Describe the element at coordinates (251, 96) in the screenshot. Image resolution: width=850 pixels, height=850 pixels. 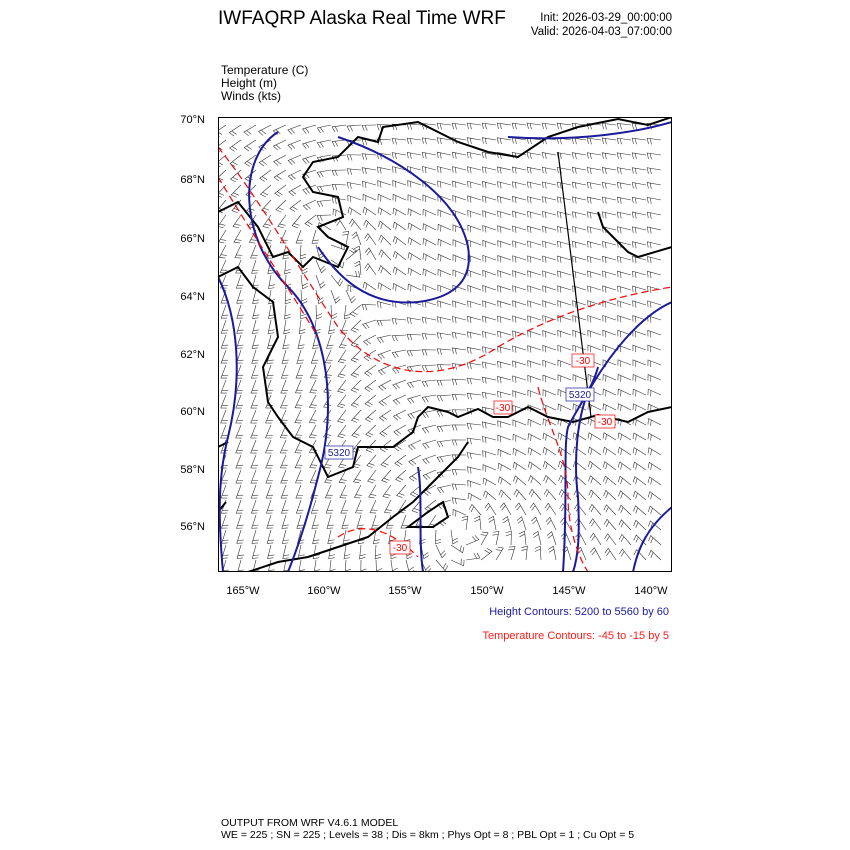
I see `field-winds: Winds (kts)` at that location.